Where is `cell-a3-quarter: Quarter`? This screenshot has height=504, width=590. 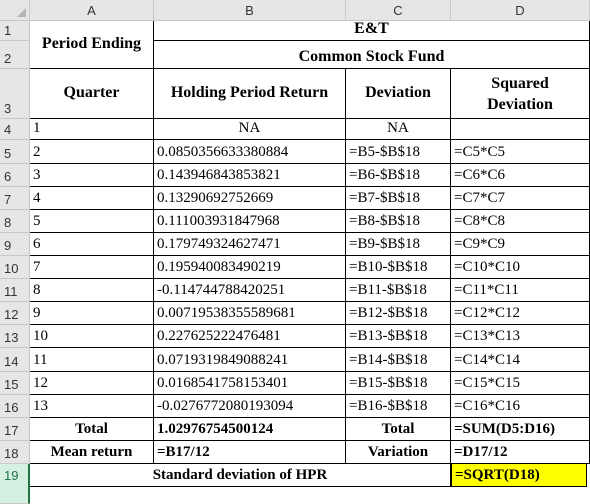 cell-a3-quarter: Quarter is located at coordinates (92, 94).